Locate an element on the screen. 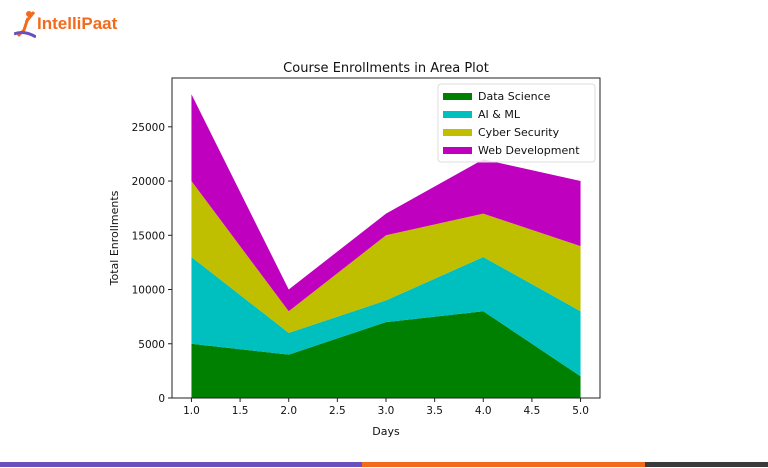 Image resolution: width=768 pixels, height=468 pixels. y-tick-label: 5000 is located at coordinates (151, 345).